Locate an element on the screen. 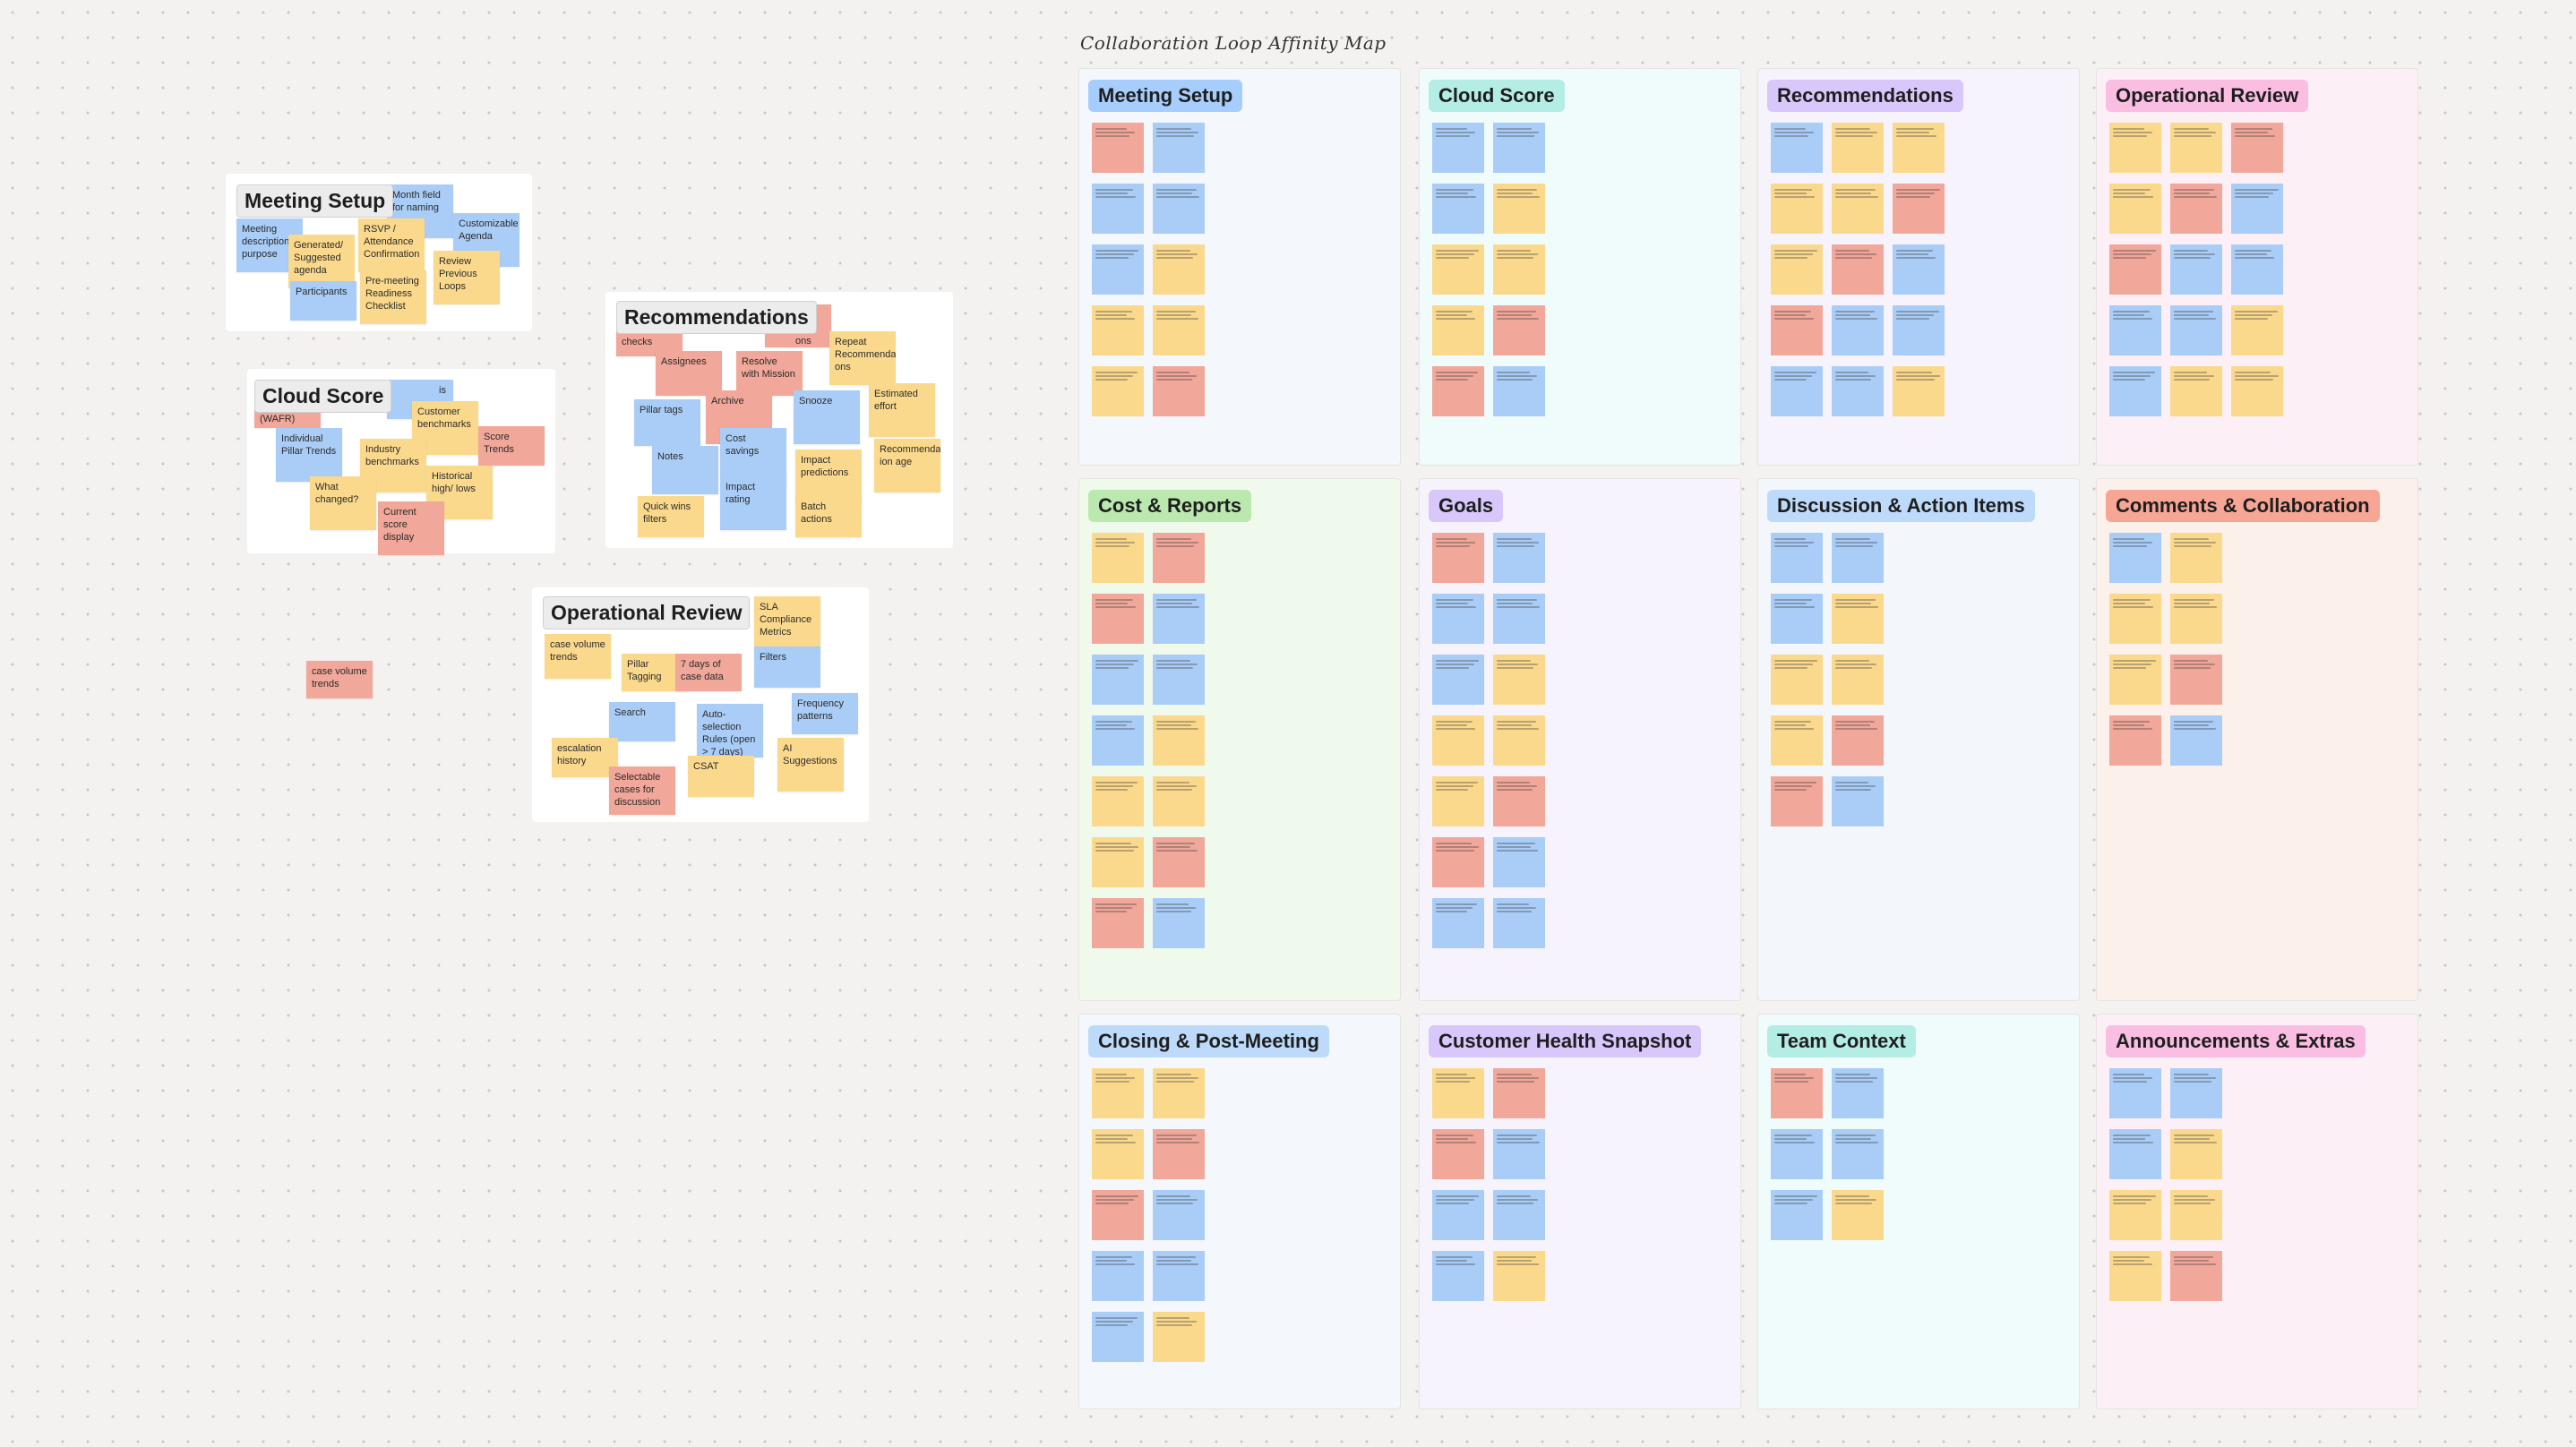 The height and width of the screenshot is (1447, 2576). sticky-note: Cost savings is located at coordinates (753, 455).